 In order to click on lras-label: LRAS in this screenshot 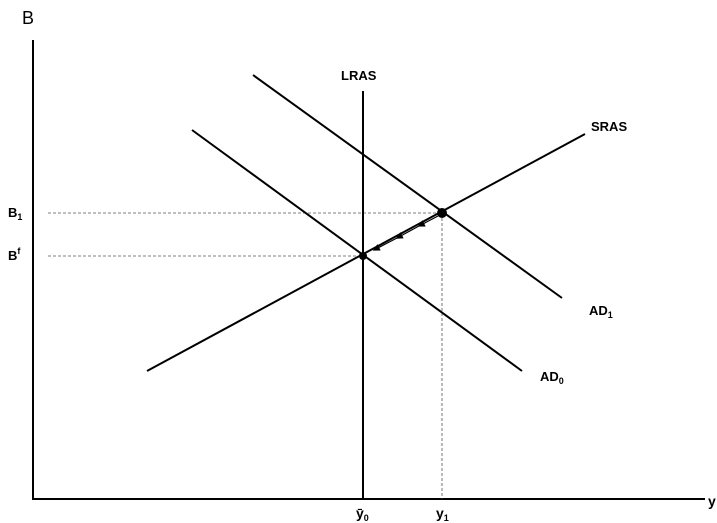, I will do `click(359, 75)`.